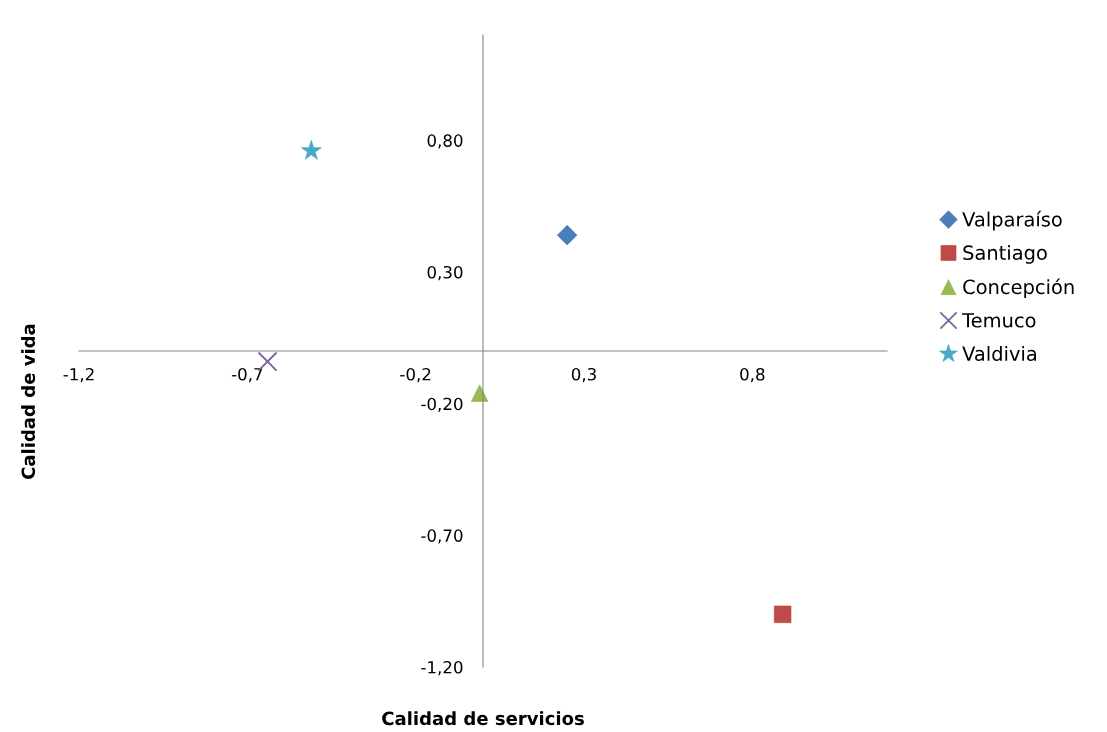 This screenshot has width=1107, height=732. Describe the element at coordinates (442, 404) in the screenshot. I see `y-tick-label: -0,20` at that location.